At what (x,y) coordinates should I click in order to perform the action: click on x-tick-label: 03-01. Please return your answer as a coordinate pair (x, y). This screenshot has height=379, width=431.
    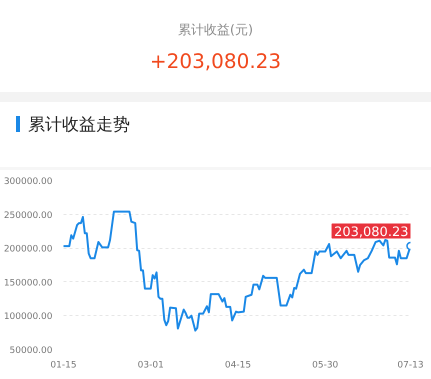
    Looking at the image, I should click on (151, 365).